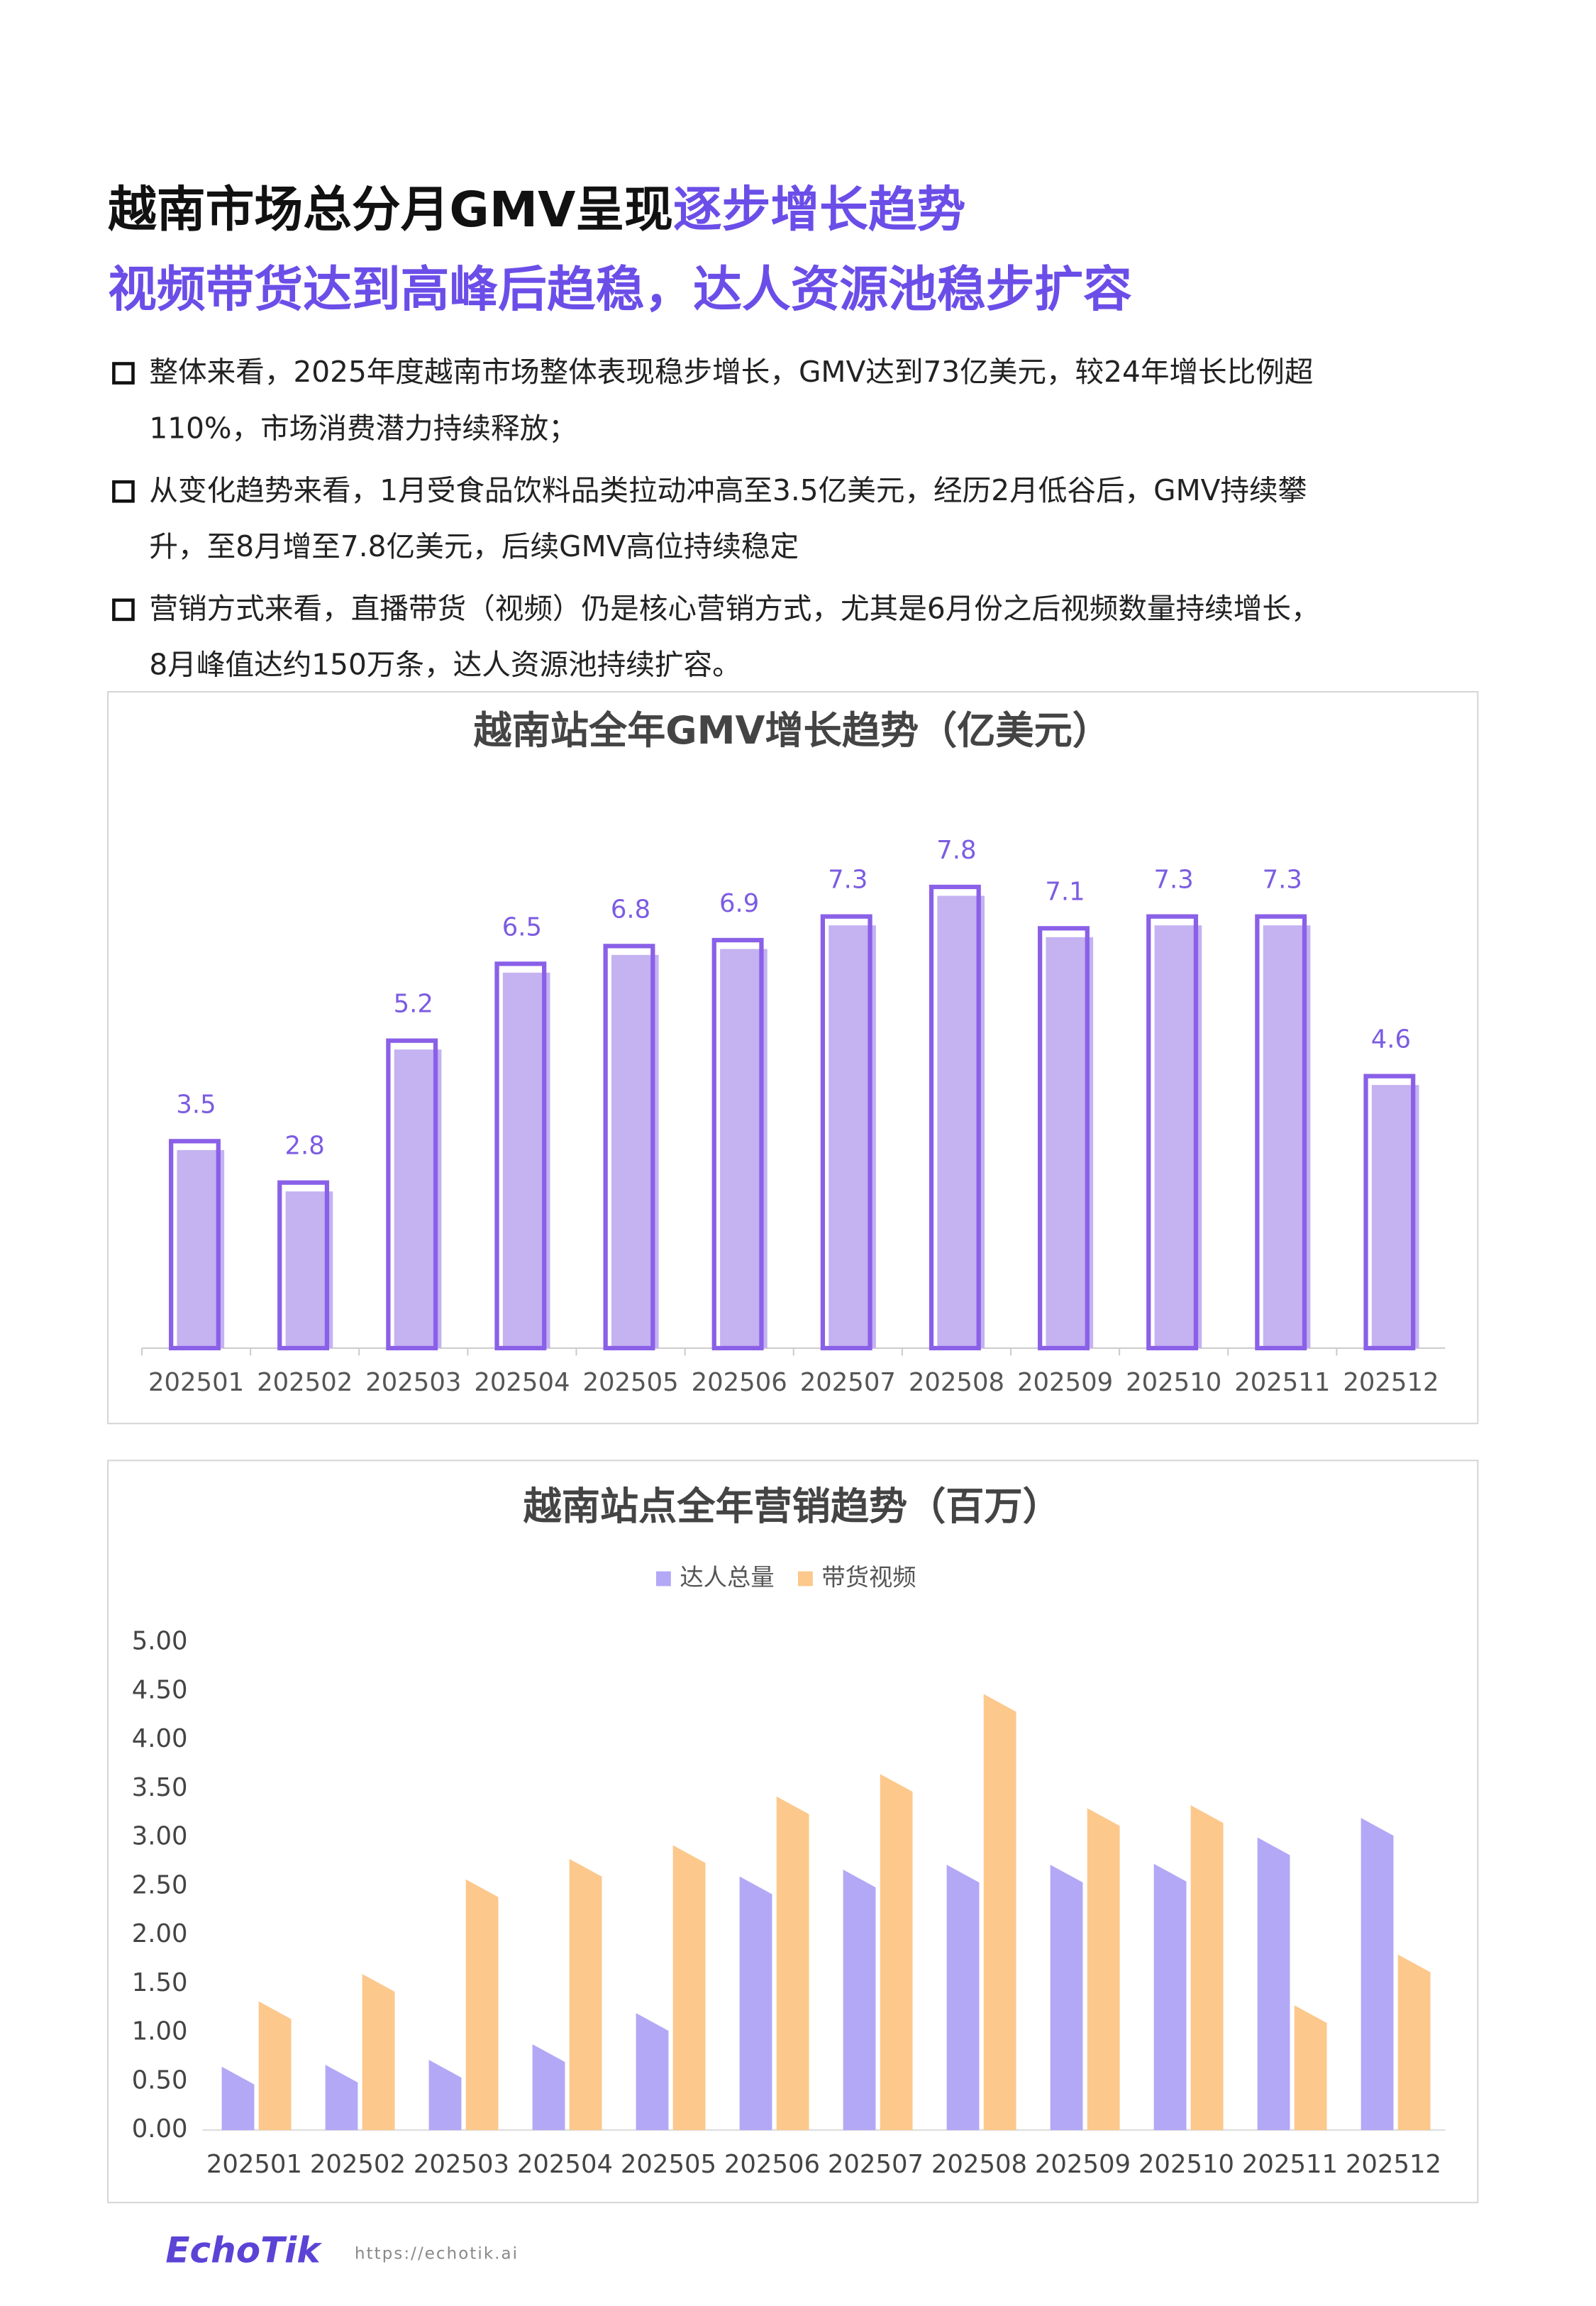  I want to click on logo: EchoTik, so click(244, 2250).